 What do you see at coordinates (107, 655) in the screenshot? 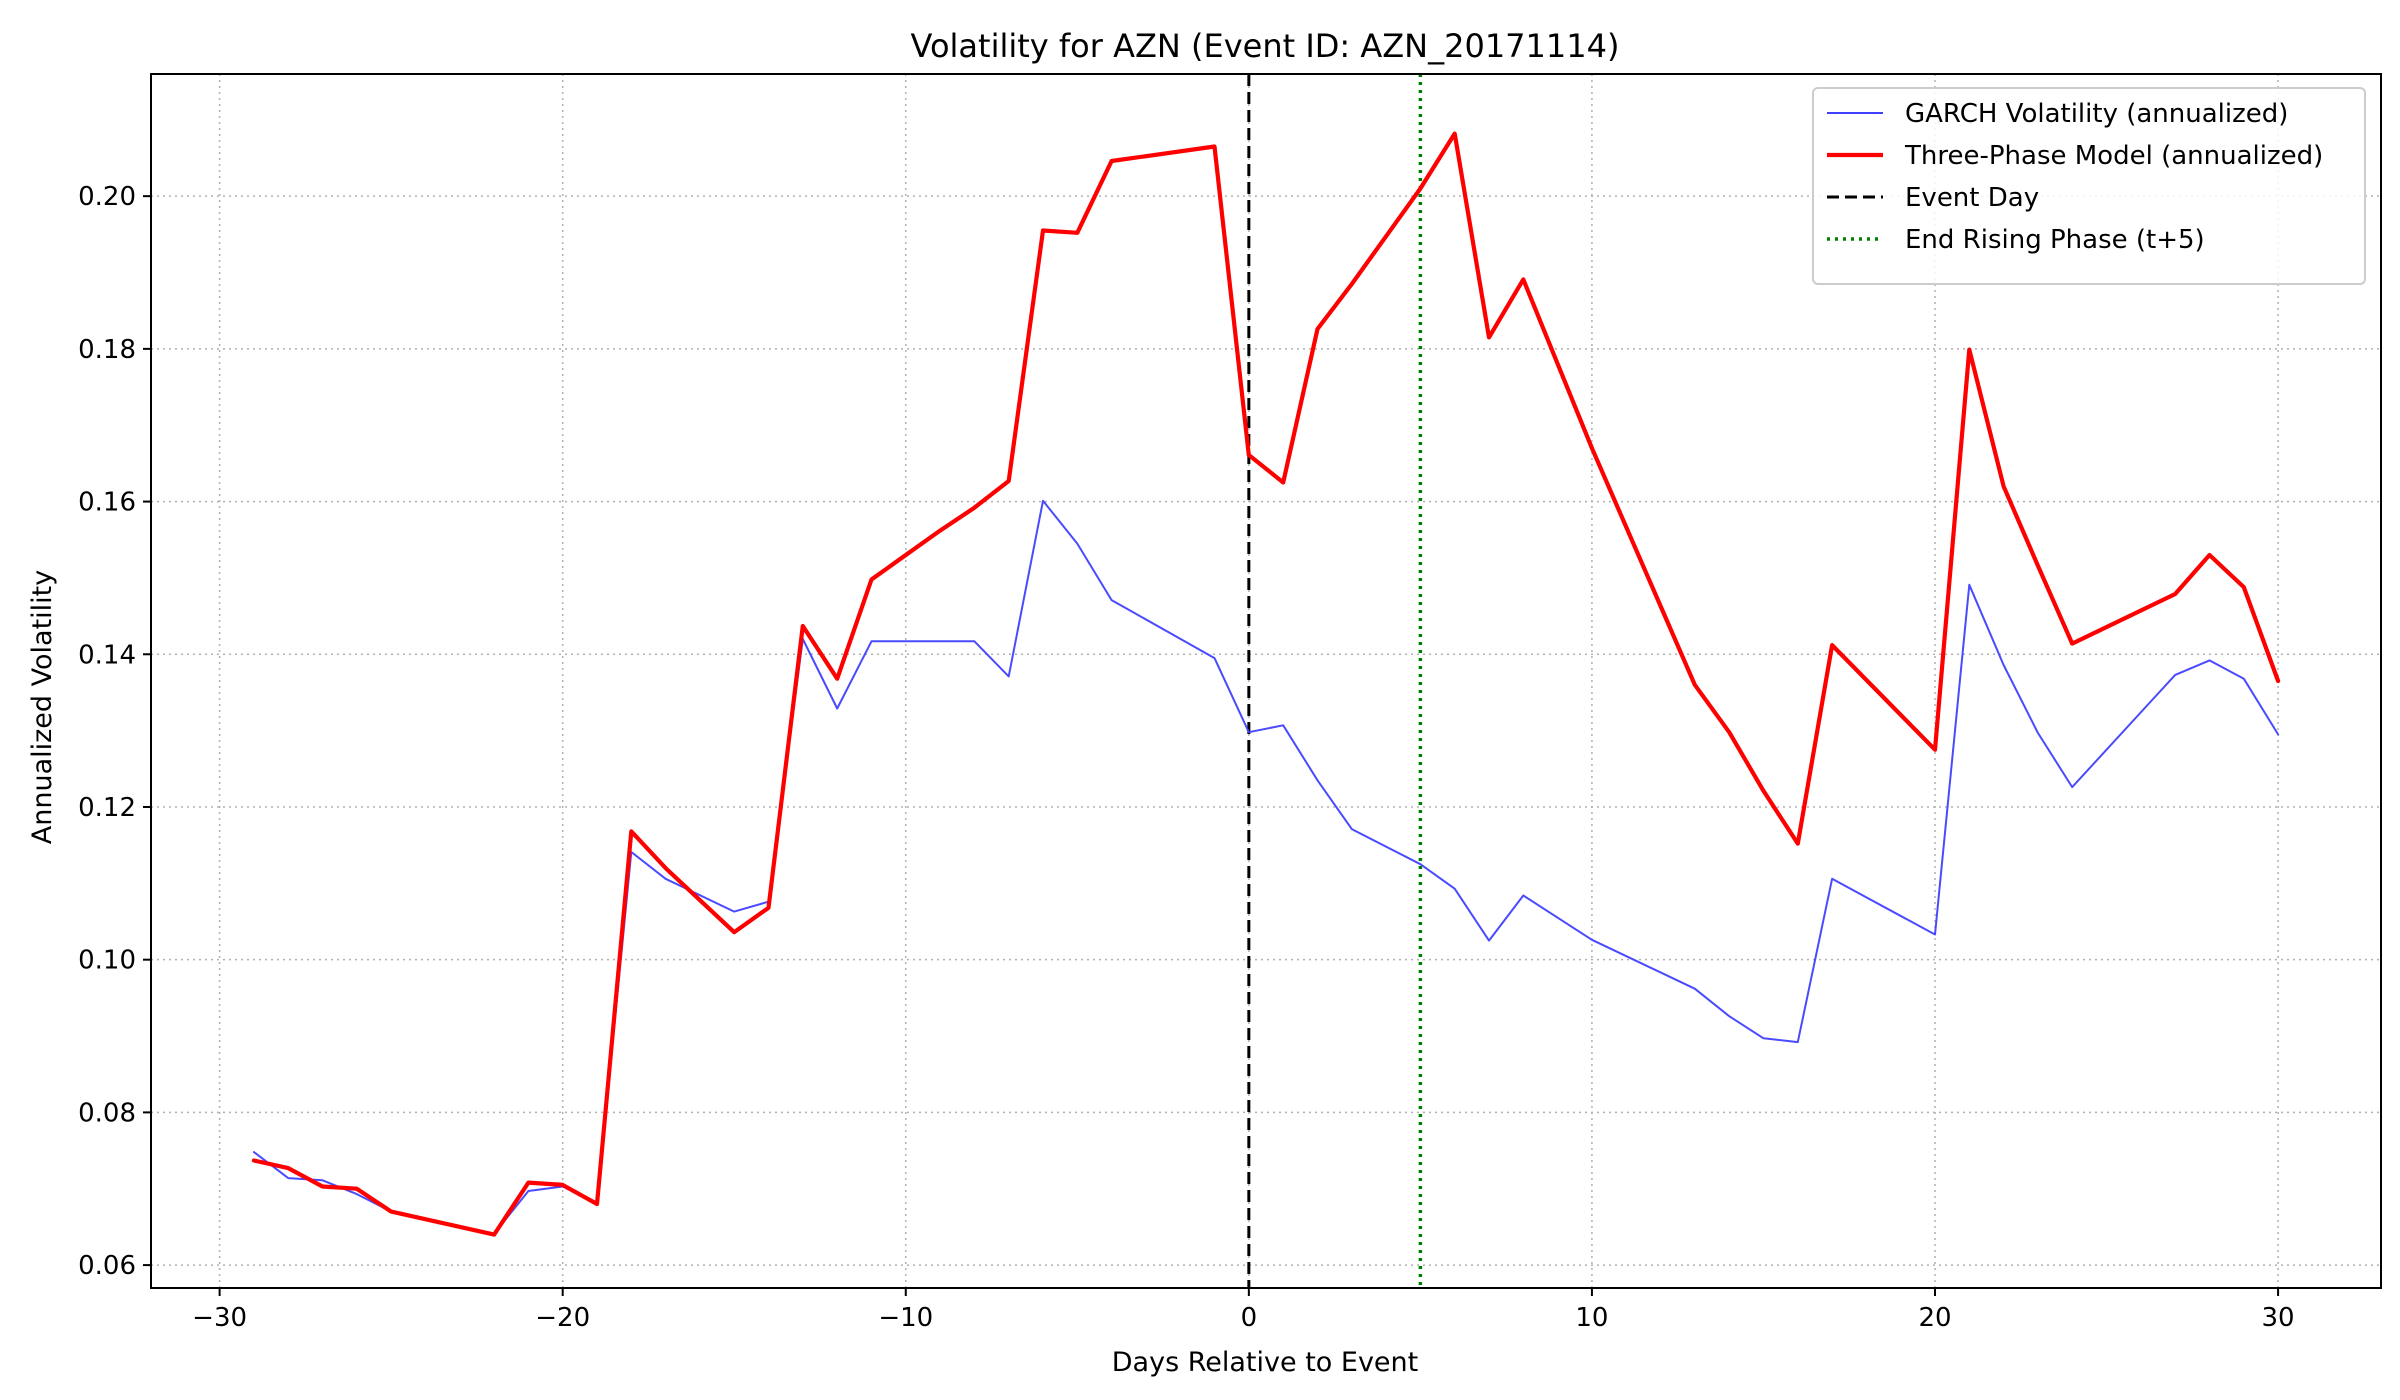
I see `y-tick-label: 0.14` at bounding box center [107, 655].